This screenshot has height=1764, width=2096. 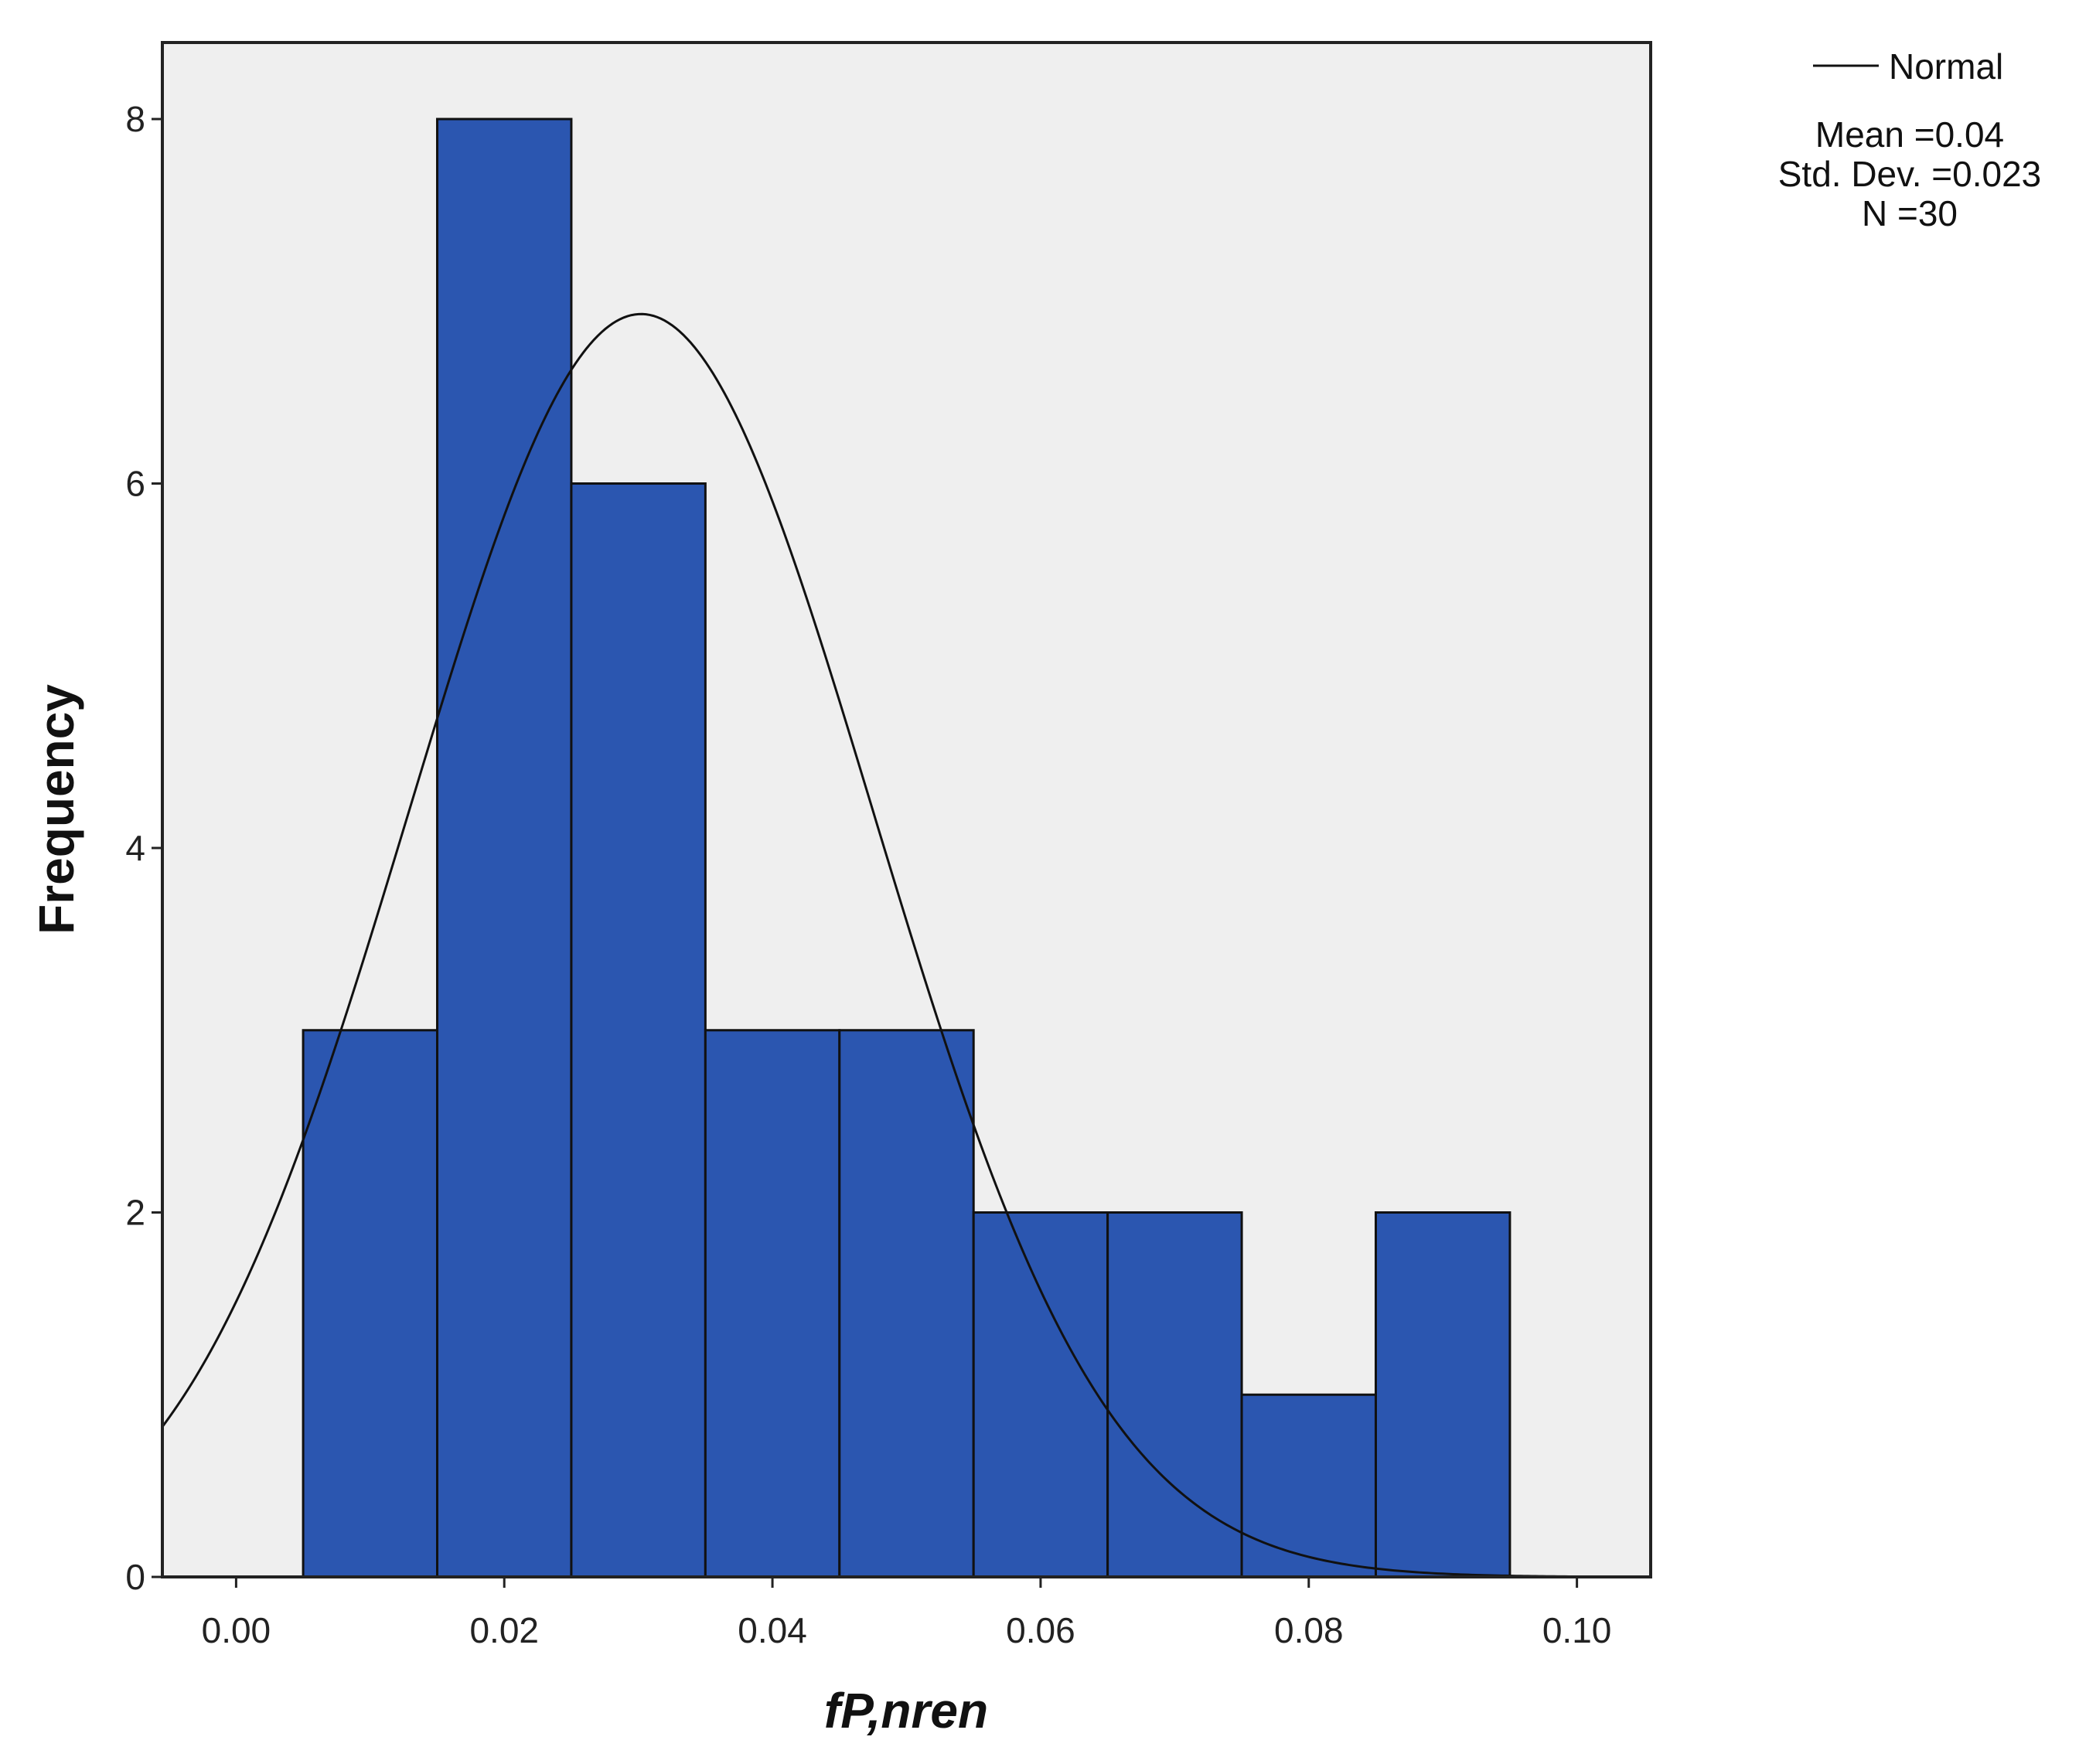 What do you see at coordinates (772, 1630) in the screenshot?
I see `x-tick-label: 0.04` at bounding box center [772, 1630].